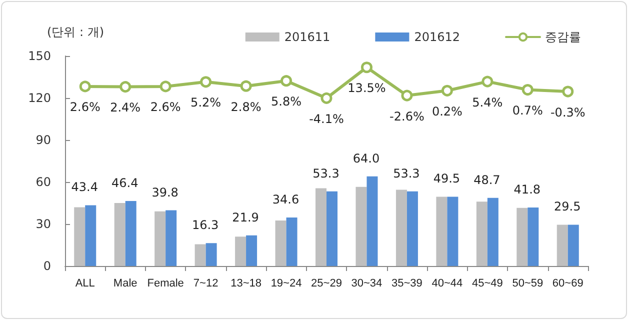 This screenshot has width=630, height=322. Describe the element at coordinates (43, 182) in the screenshot. I see `y-tick-label: 60` at that location.